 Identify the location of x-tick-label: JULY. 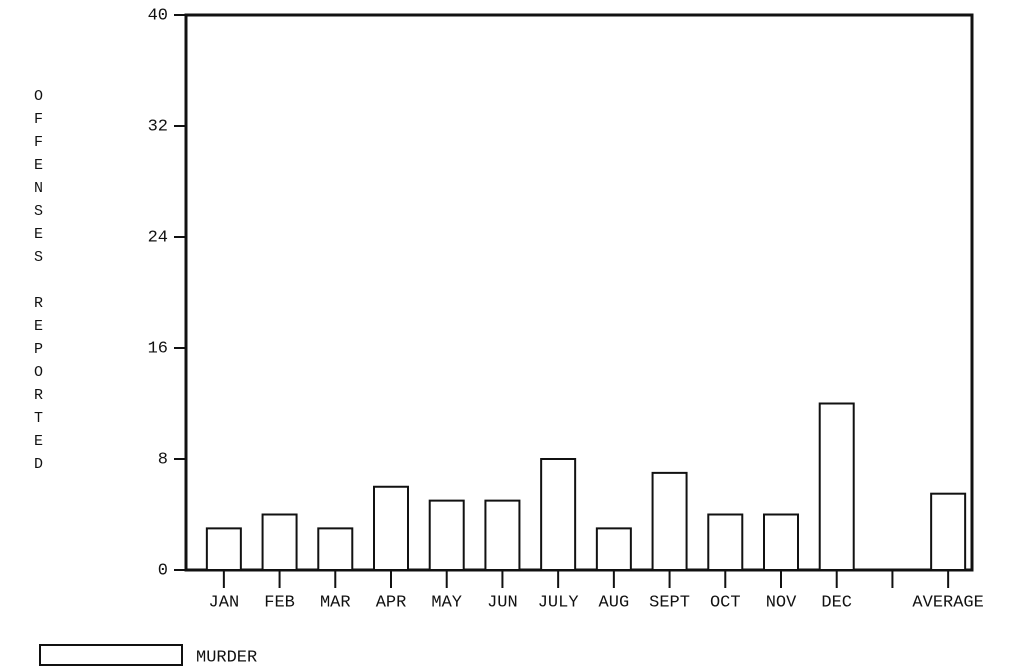
(558, 602).